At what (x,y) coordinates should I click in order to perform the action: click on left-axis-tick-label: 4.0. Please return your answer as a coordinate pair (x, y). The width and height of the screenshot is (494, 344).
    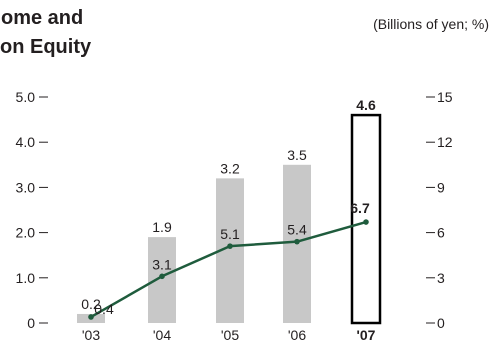
    Looking at the image, I should click on (26, 142).